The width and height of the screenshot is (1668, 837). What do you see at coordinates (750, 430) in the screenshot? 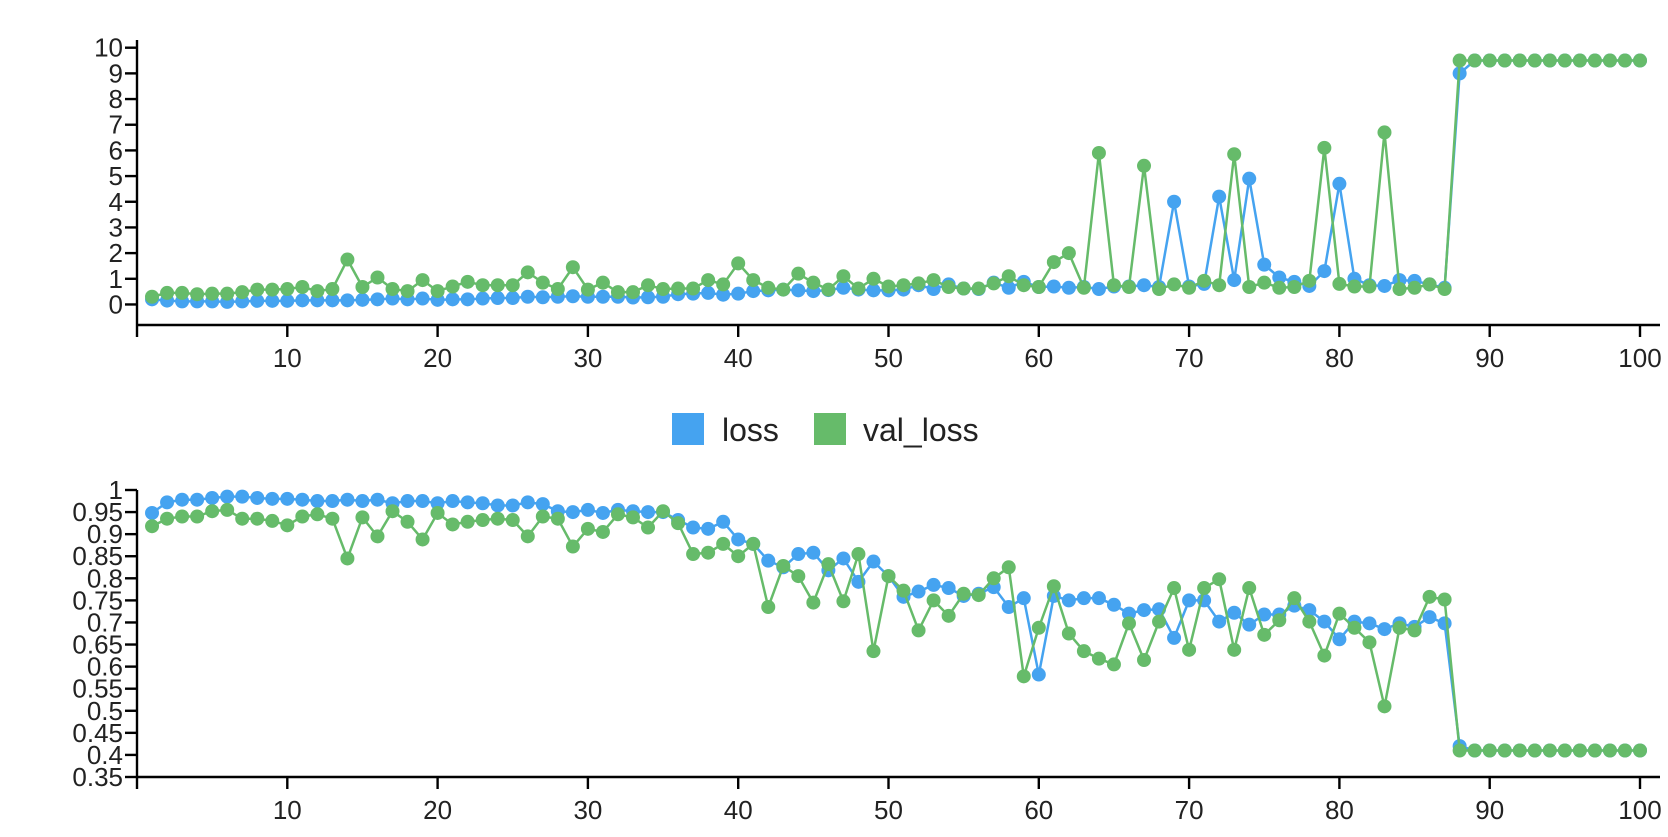
I see `legend-label-loss: loss` at bounding box center [750, 430].